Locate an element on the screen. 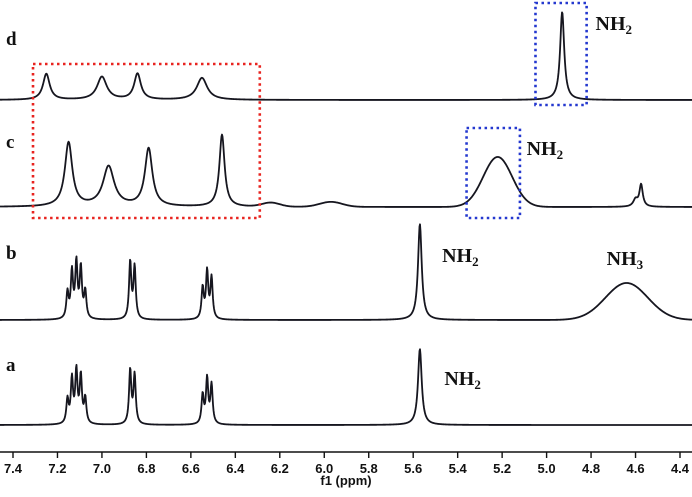 This screenshot has width=692, height=497. x-tick-label: 5.2 is located at coordinates (502, 468).